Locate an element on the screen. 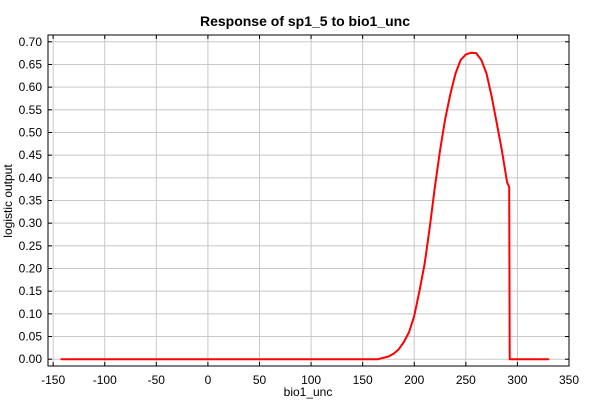 The width and height of the screenshot is (600, 405). y-tick-label: 0.25 is located at coordinates (31, 246).